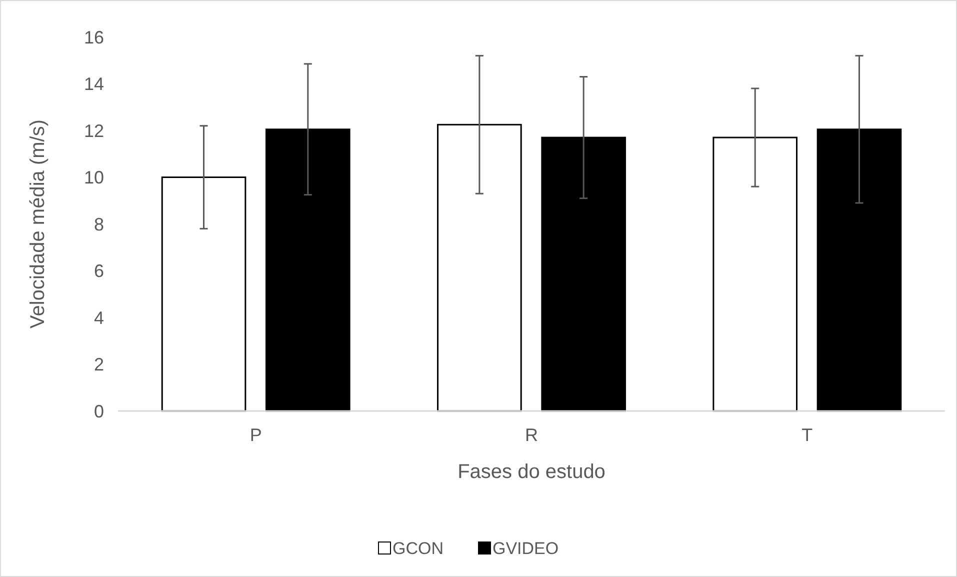 The height and width of the screenshot is (577, 957). What do you see at coordinates (99, 224) in the screenshot?
I see `y-tick-label: 8` at bounding box center [99, 224].